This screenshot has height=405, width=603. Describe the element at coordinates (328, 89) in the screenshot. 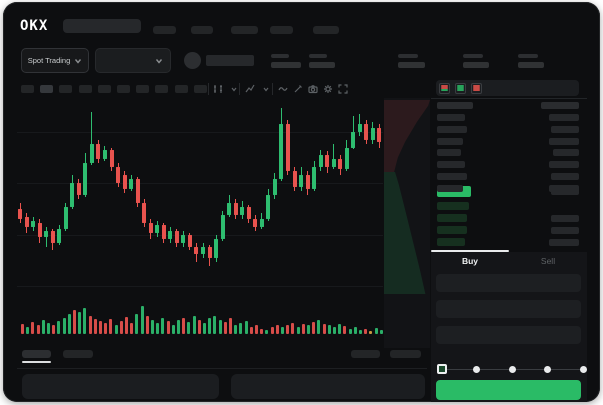

I see `settings-gear-icon` at that location.